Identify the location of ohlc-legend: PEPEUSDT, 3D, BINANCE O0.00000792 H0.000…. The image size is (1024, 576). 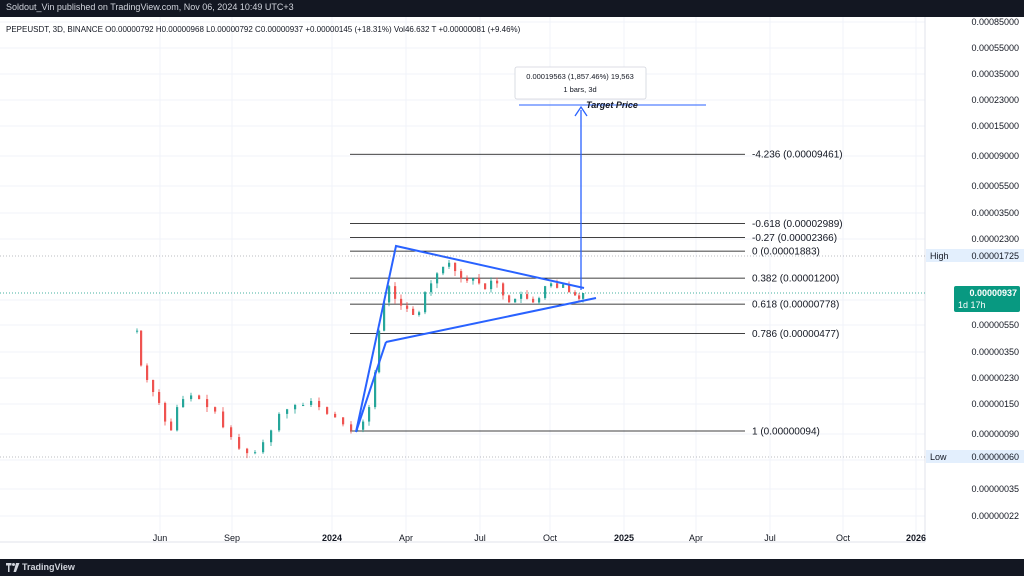
(263, 29).